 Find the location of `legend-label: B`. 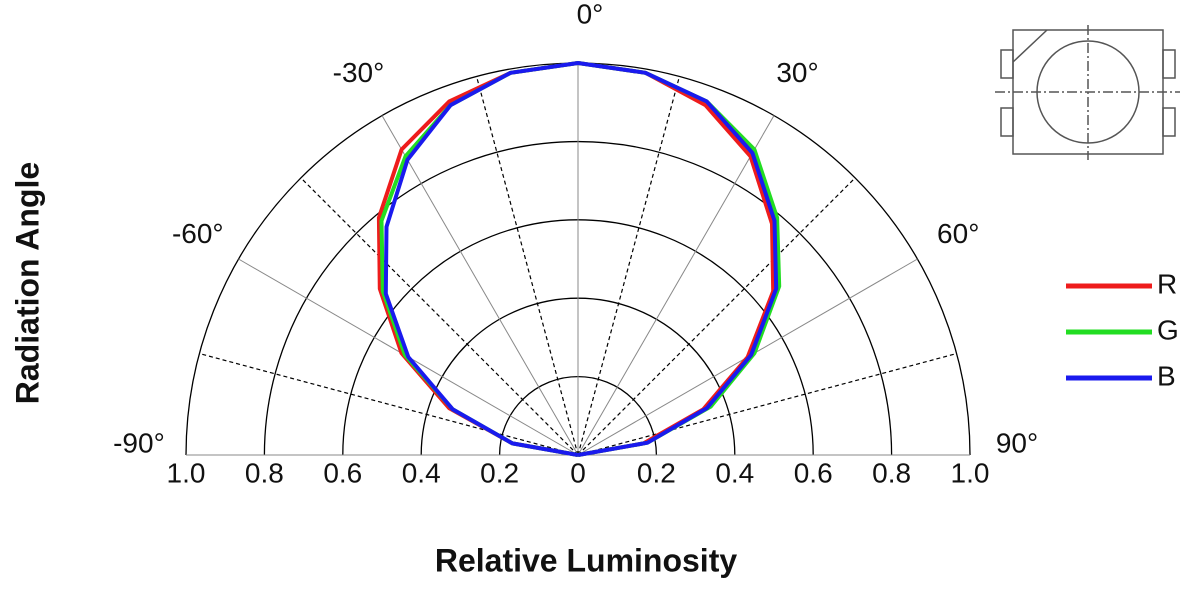

legend-label: B is located at coordinates (1166, 375).